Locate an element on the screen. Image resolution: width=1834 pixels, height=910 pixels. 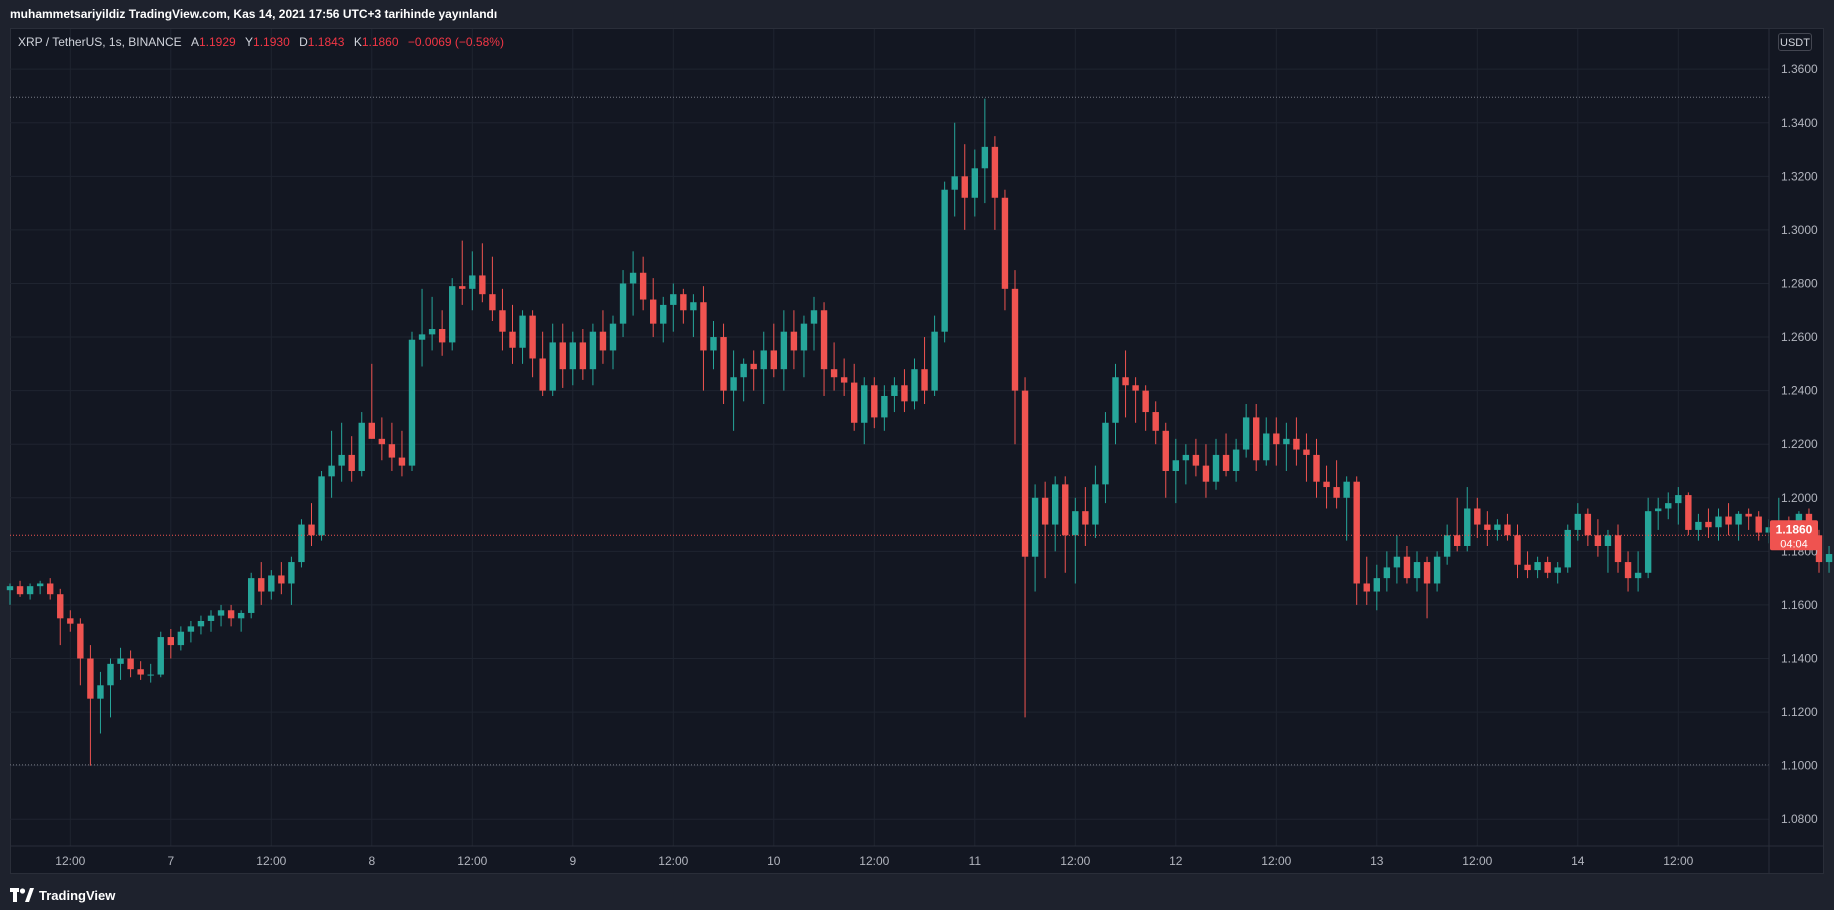
time-tick-label: 10 is located at coordinates (774, 861).